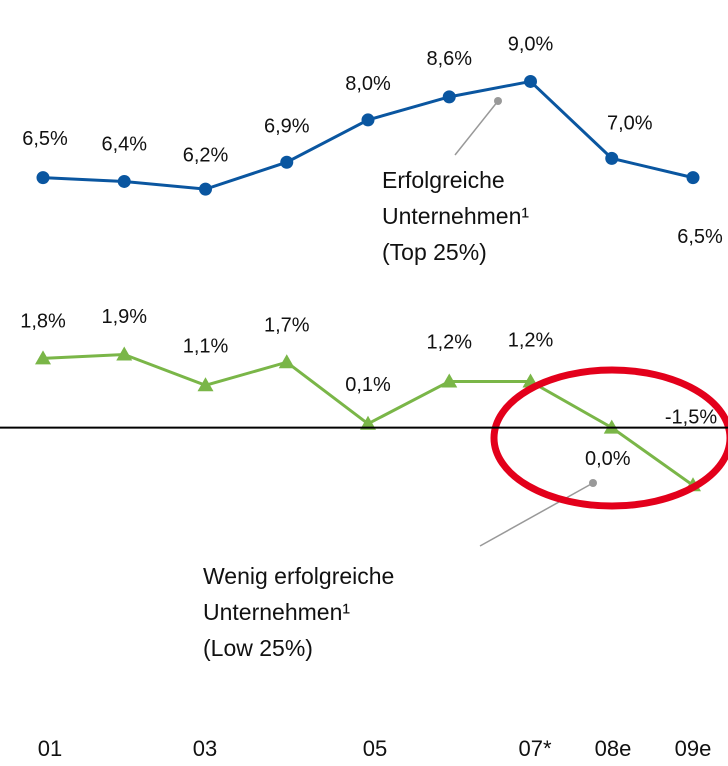  What do you see at coordinates (205, 748) in the screenshot?
I see `x-tick-label: 03` at bounding box center [205, 748].